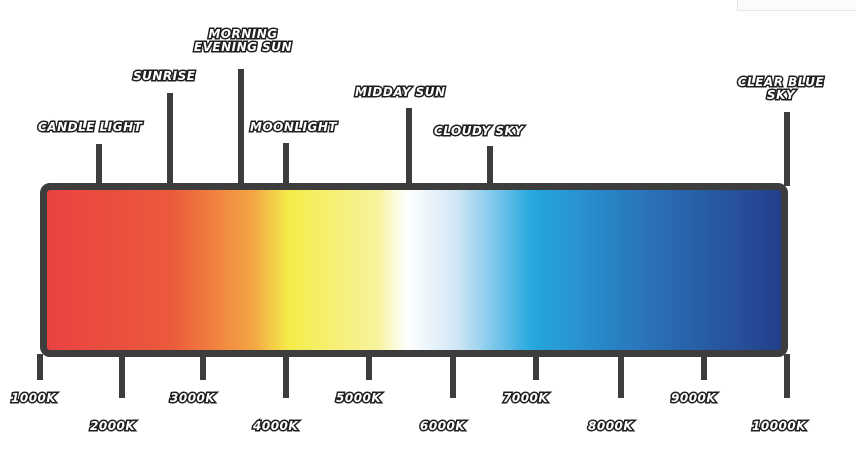  Describe the element at coordinates (358, 398) in the screenshot. I see `scale-label-5000k: 5000K` at that location.